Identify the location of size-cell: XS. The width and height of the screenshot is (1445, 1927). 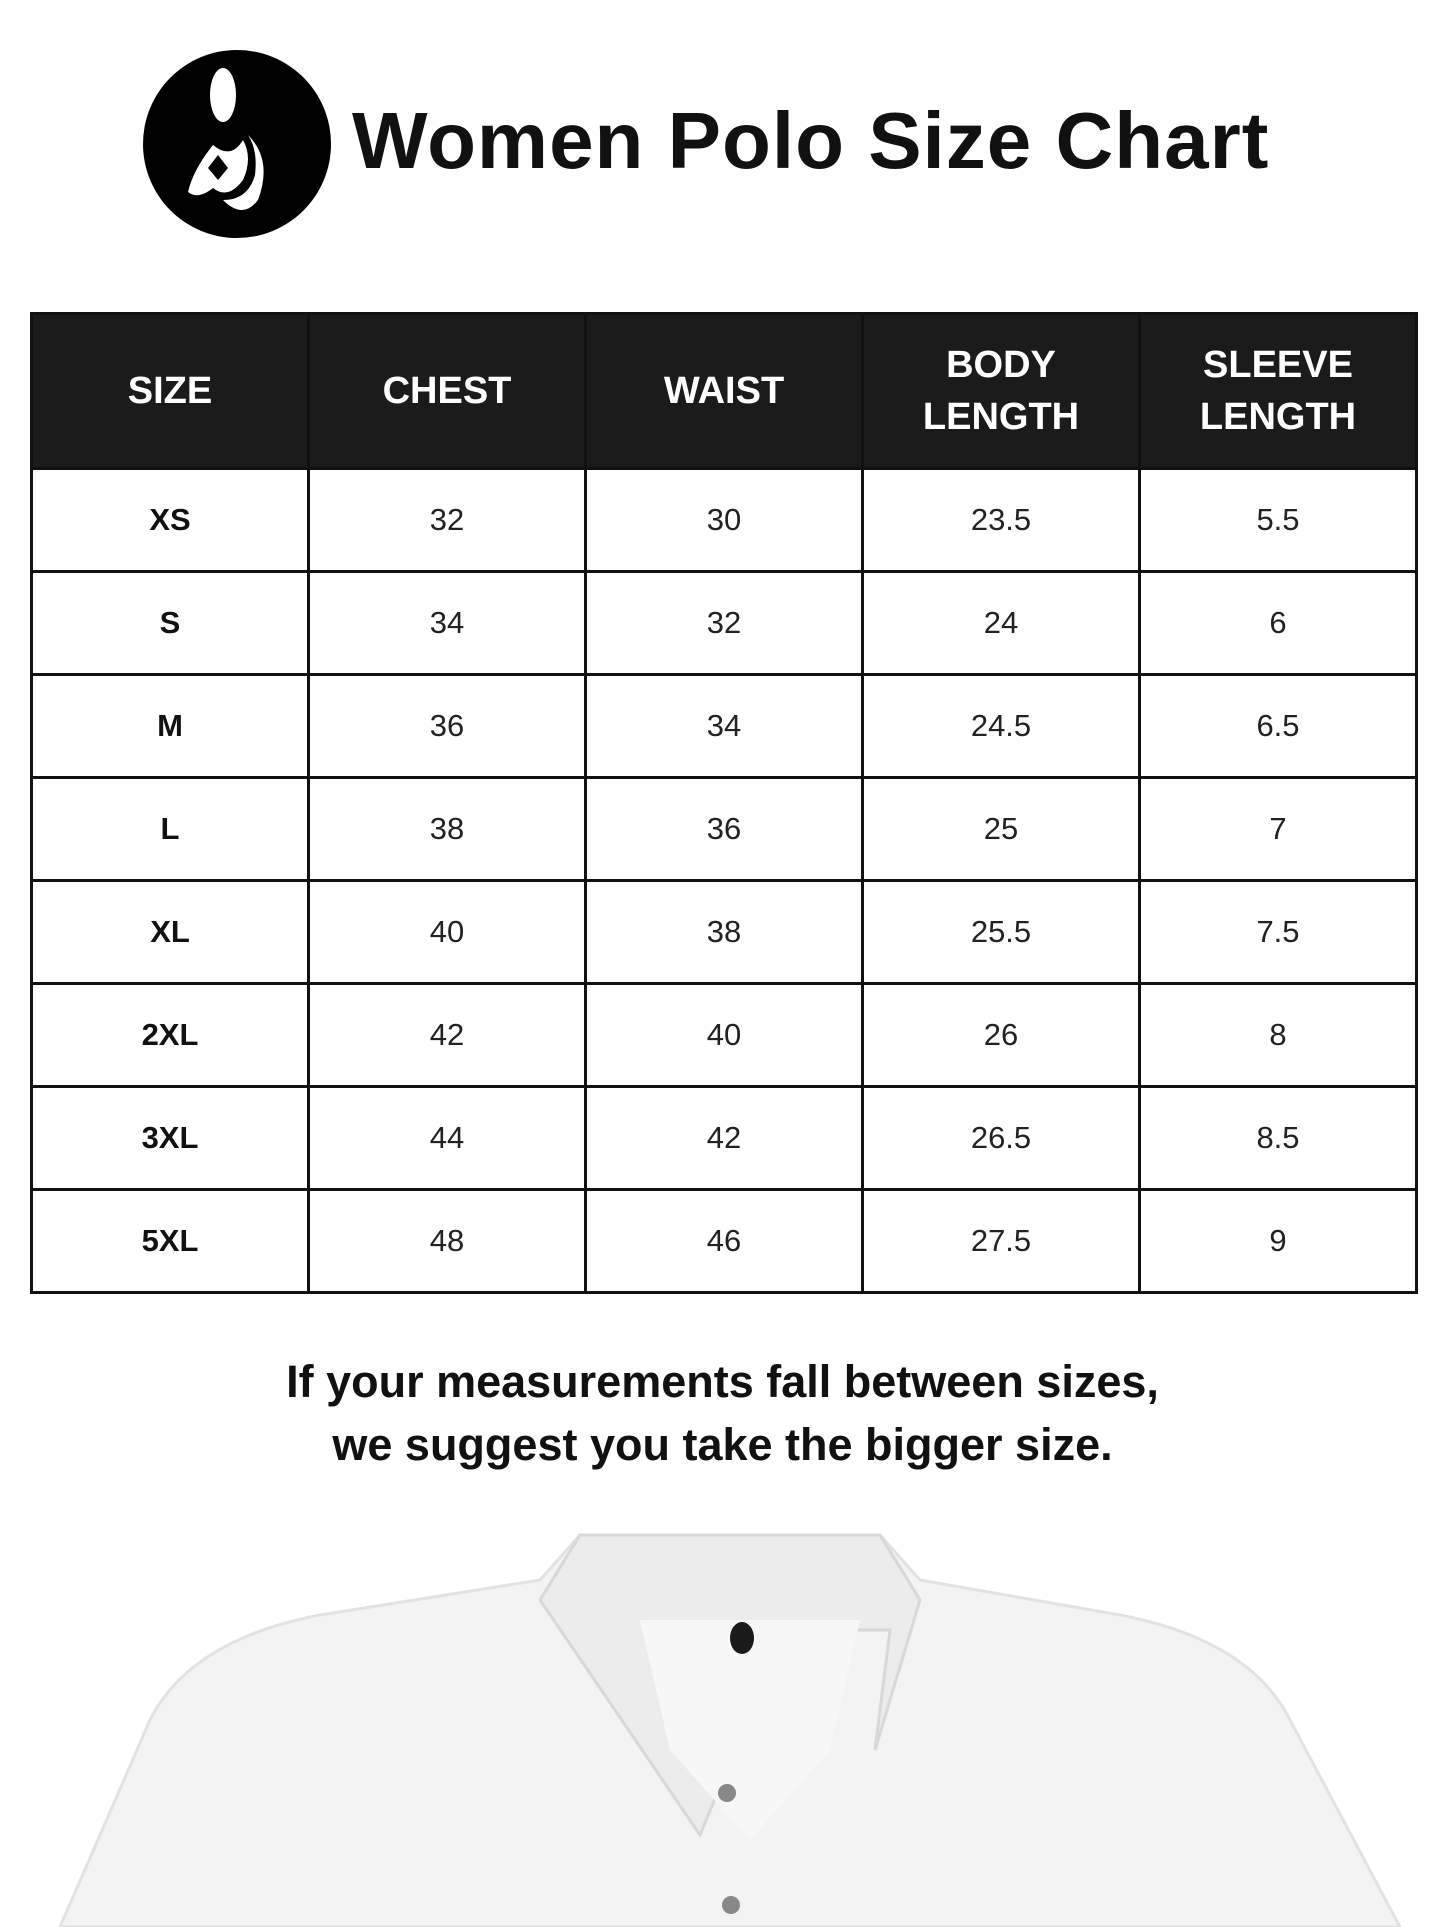
(170, 520).